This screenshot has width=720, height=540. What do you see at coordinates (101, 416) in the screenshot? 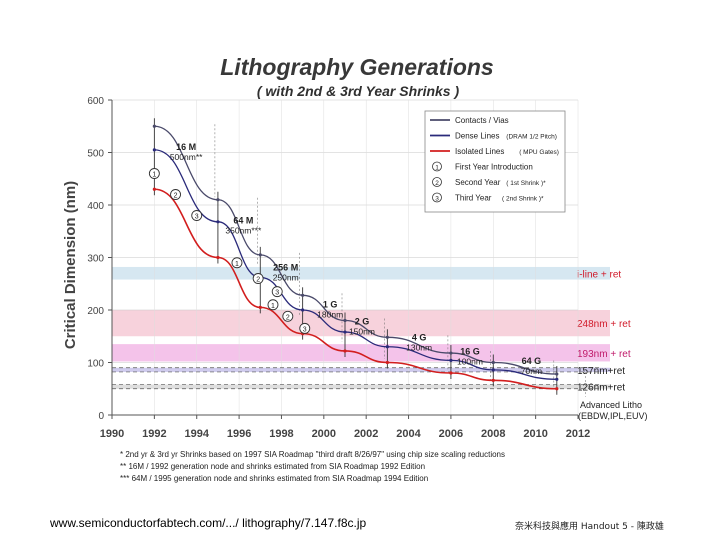
I see `y-tick-label-0: 0` at bounding box center [101, 416].